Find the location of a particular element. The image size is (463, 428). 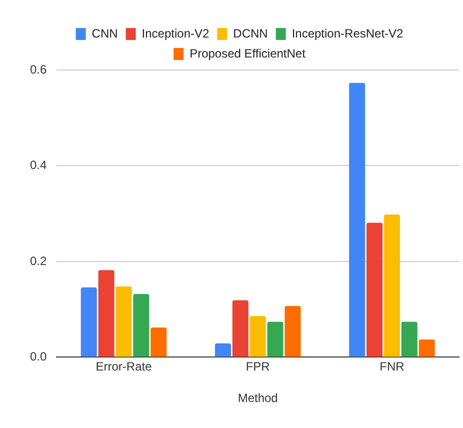

legend-label: Inception-ResNet-V2 is located at coordinates (348, 33).